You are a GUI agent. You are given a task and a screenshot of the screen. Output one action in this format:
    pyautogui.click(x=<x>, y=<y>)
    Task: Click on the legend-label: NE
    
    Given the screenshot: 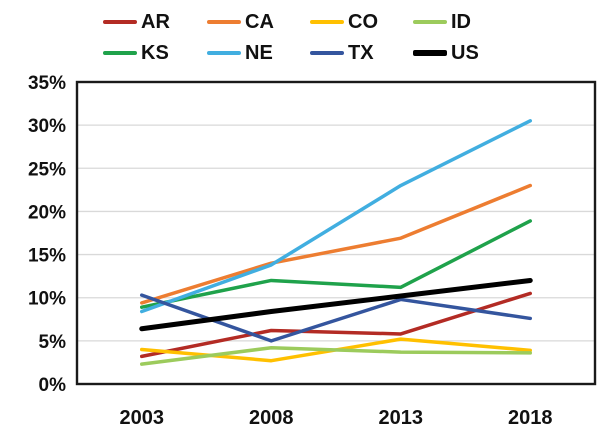 What is the action you would take?
    pyautogui.click(x=259, y=52)
    